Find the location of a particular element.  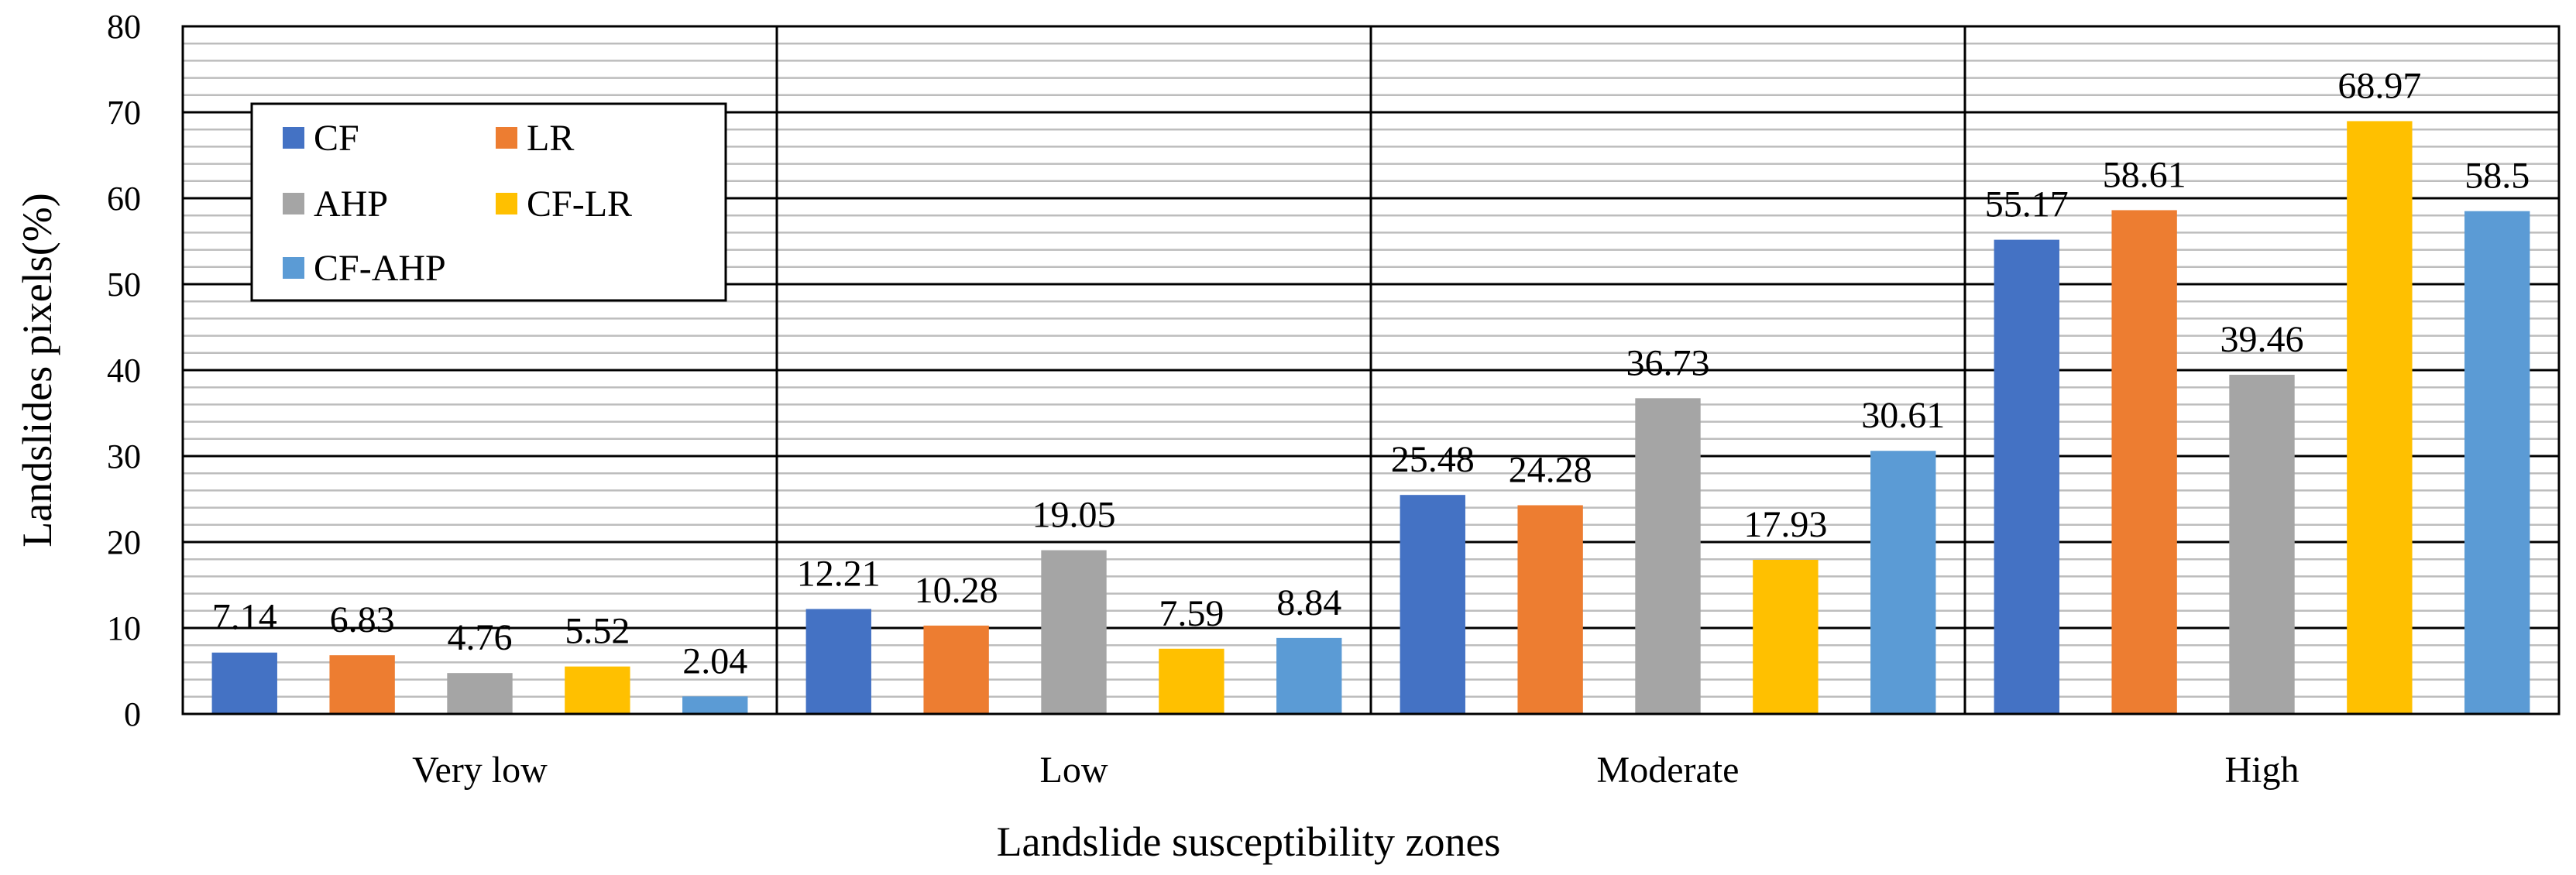

data-label: 4.76 is located at coordinates (480, 637).